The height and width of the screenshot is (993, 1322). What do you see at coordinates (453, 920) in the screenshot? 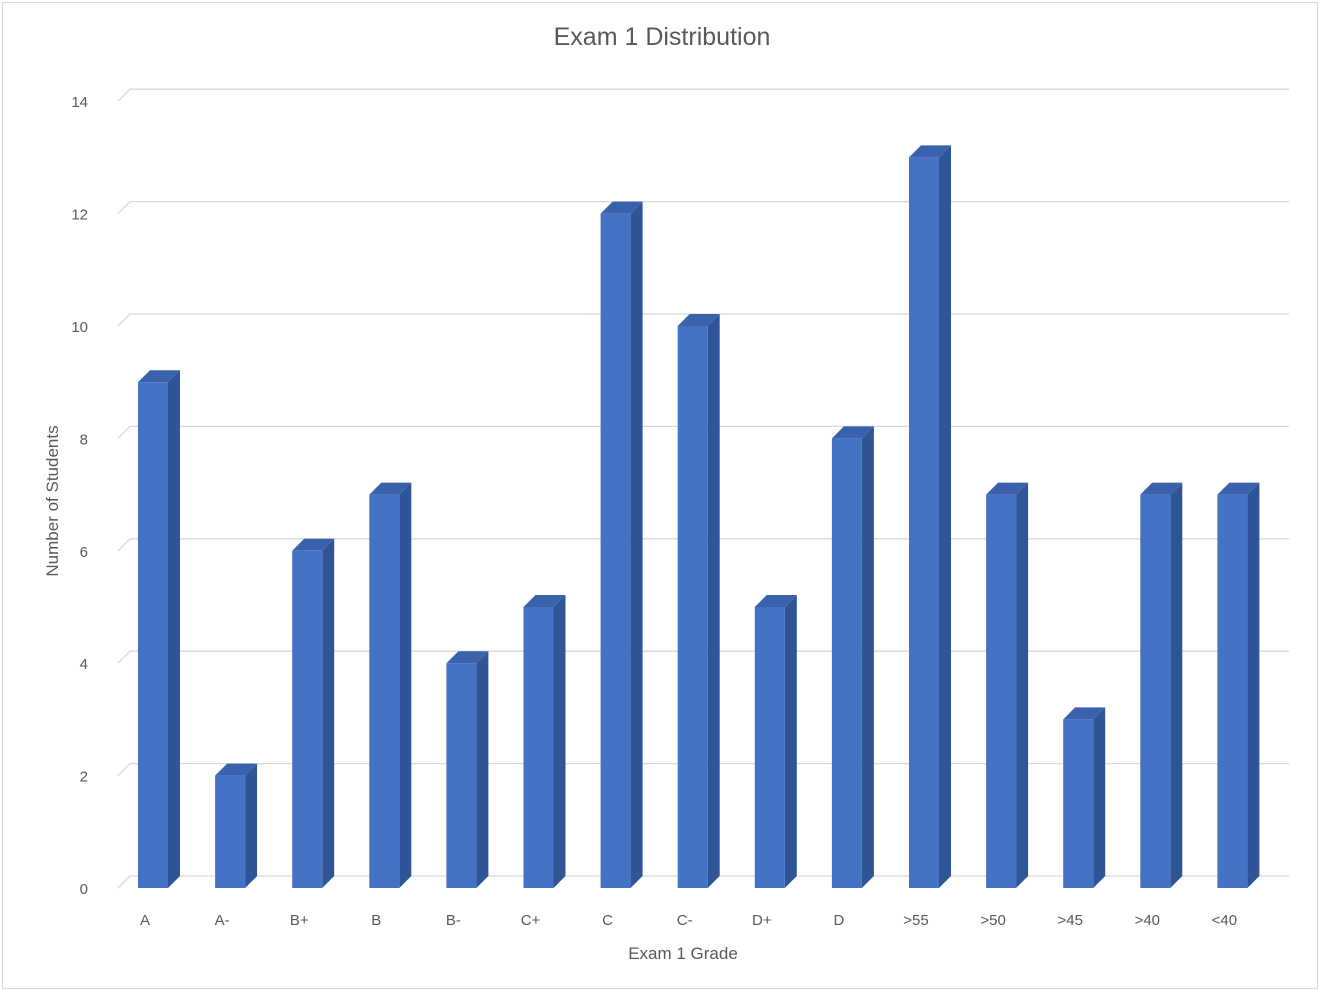
I see `x-tick-label: B-` at bounding box center [453, 920].